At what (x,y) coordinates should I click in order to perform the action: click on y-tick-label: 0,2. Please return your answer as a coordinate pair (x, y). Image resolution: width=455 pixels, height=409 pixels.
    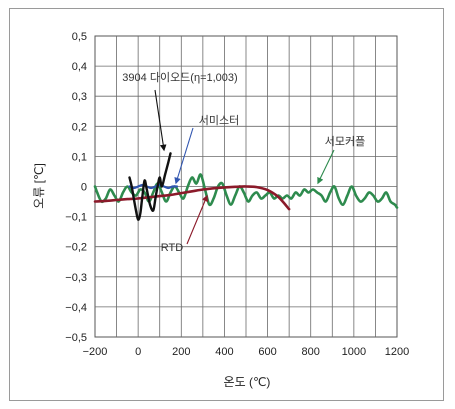
    Looking at the image, I should click on (79, 127).